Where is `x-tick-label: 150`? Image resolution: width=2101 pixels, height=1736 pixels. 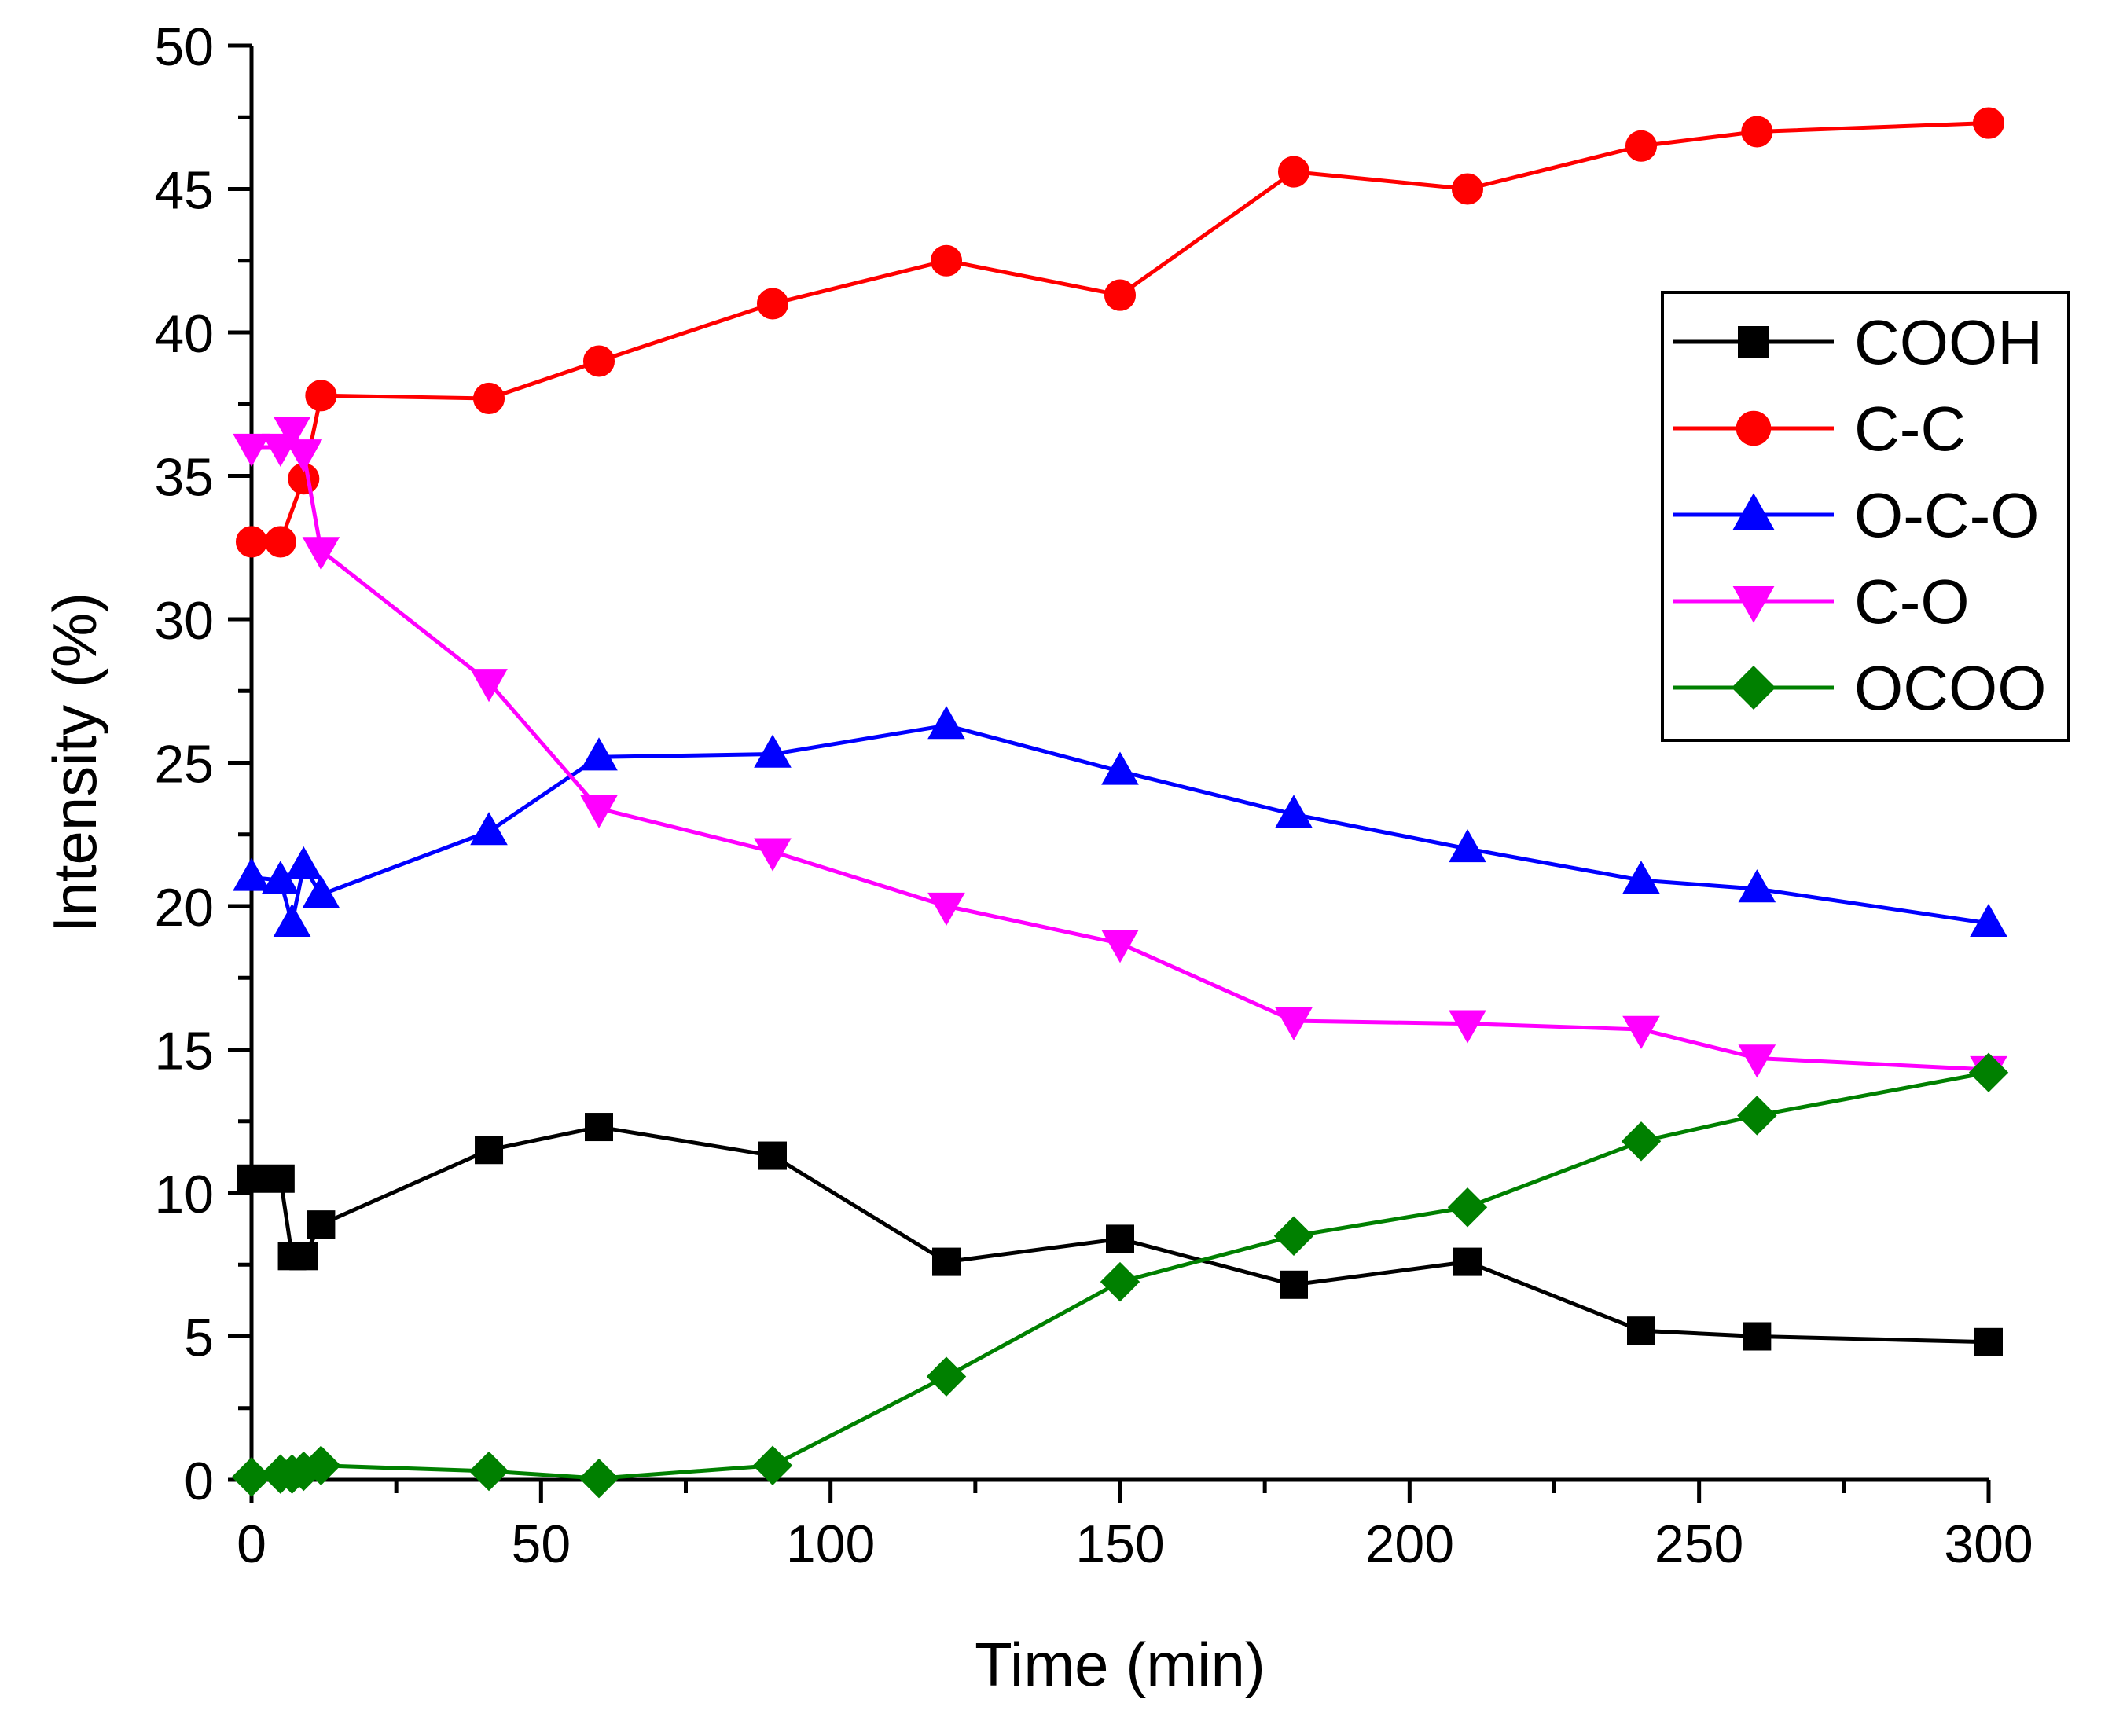 x-tick-label: 150 is located at coordinates (1119, 1544).